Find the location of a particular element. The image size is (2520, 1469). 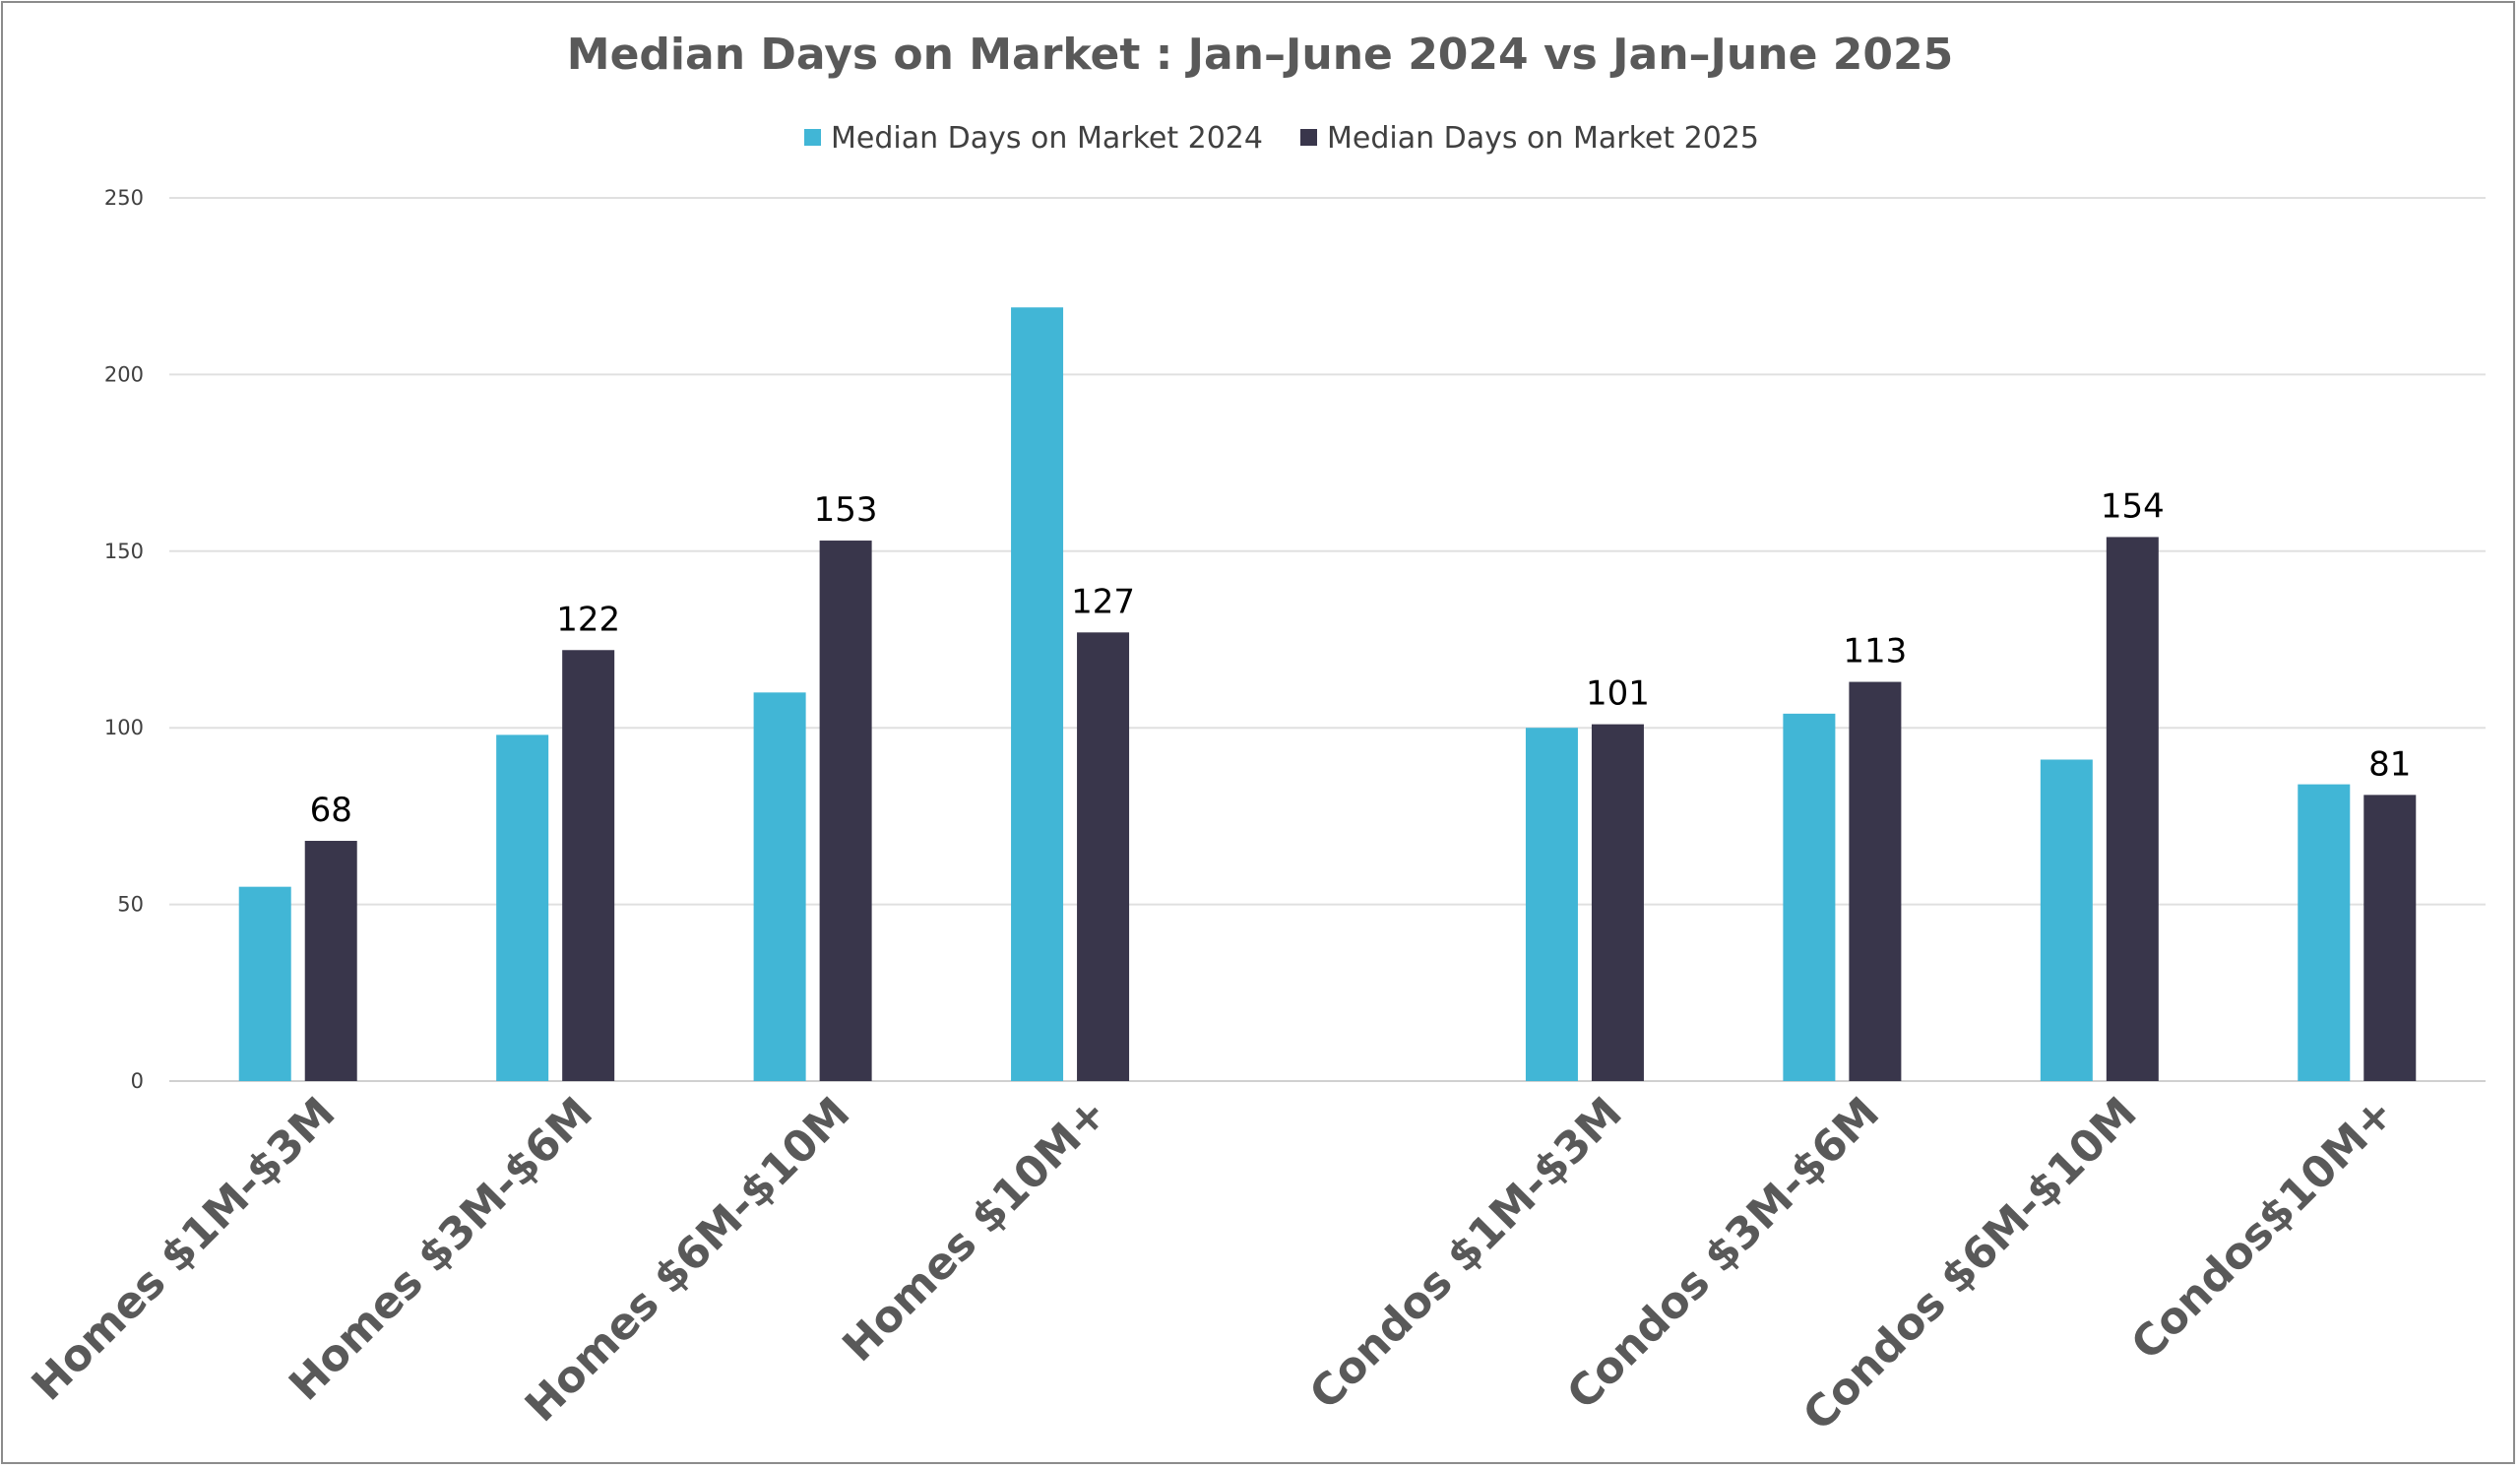

data-label: 153 is located at coordinates (846, 510).